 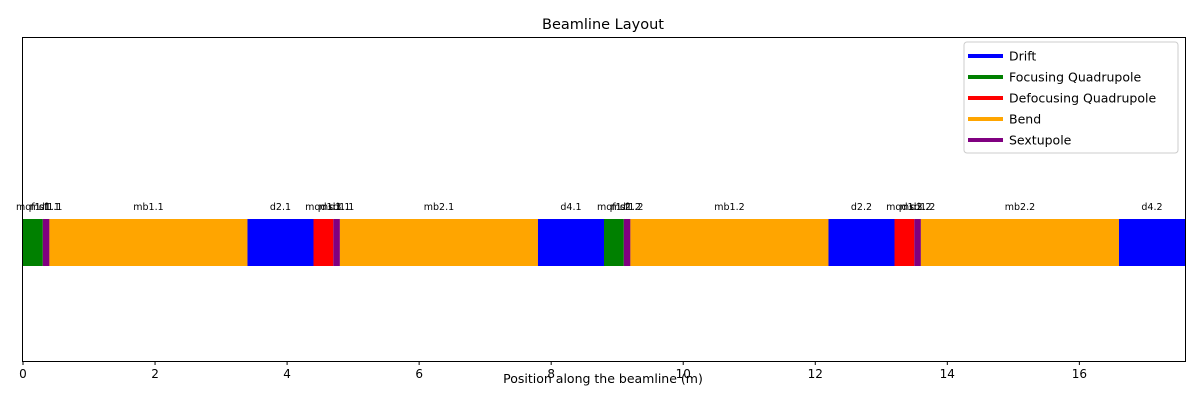 What do you see at coordinates (1151, 242) in the screenshot?
I see `element-bar-d4.2` at bounding box center [1151, 242].